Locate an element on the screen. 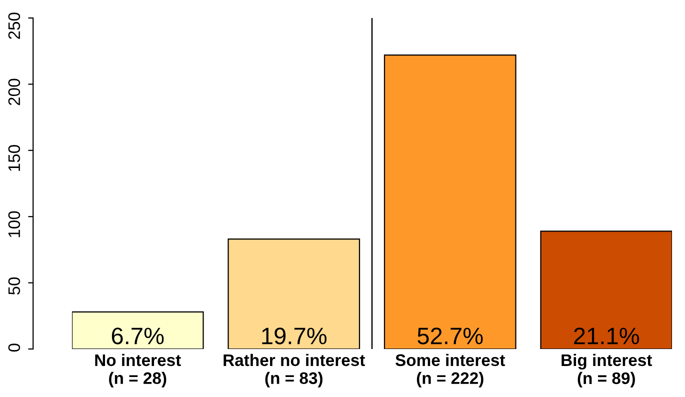  annotation: 6.7% is located at coordinates (138, 336).